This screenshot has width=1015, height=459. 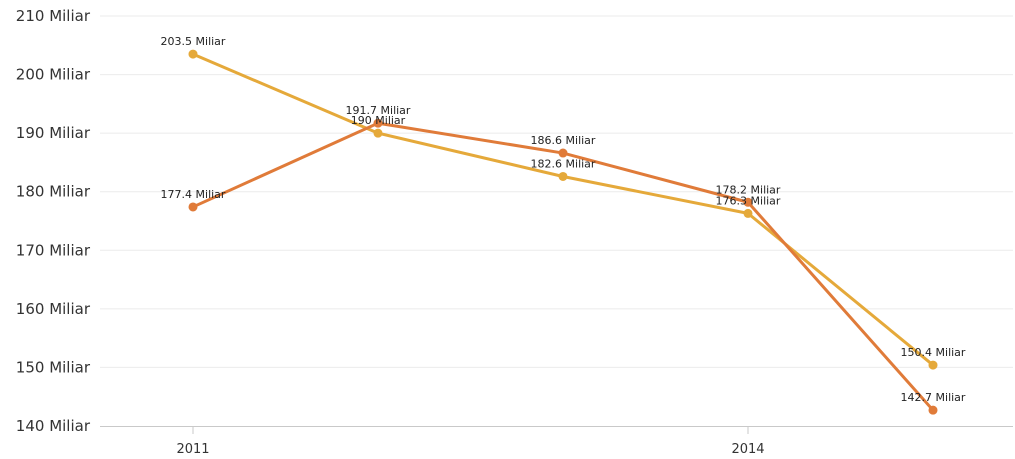 I want to click on y-tick-label: 140 Miliar, so click(x=53, y=426).